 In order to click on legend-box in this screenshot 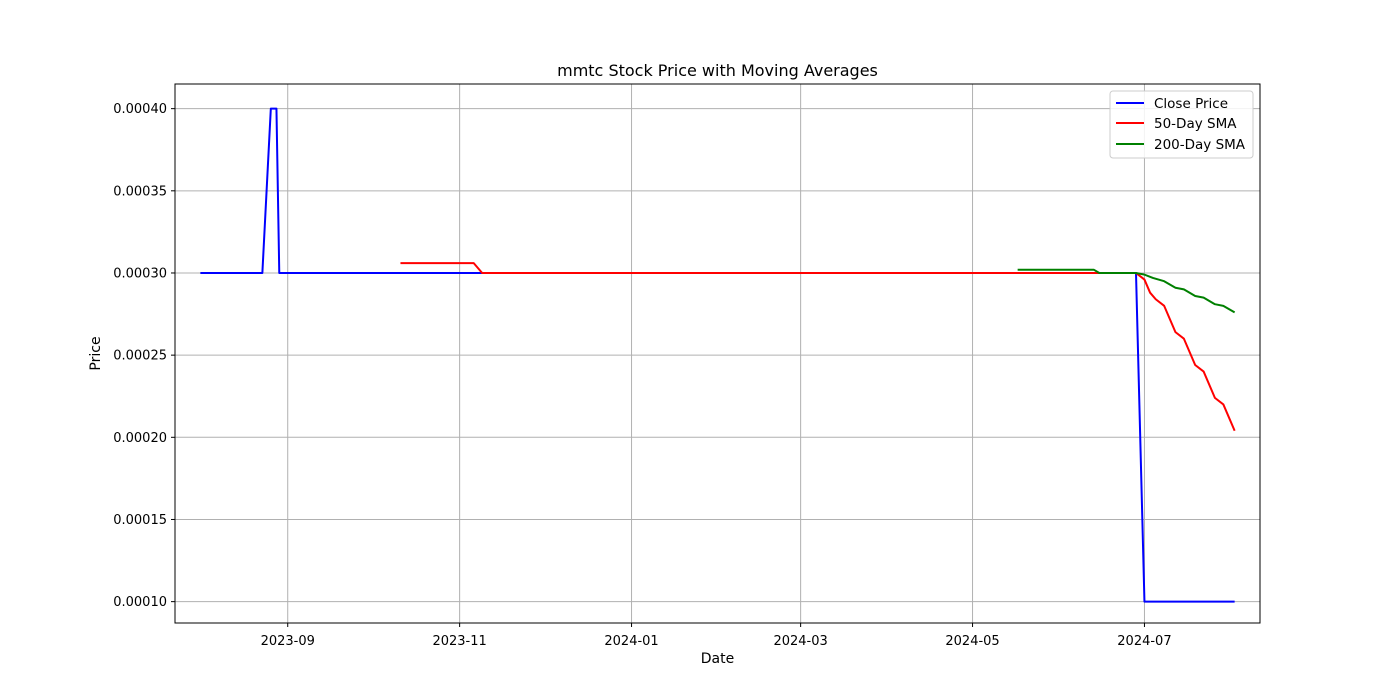, I will do `click(1181, 124)`.